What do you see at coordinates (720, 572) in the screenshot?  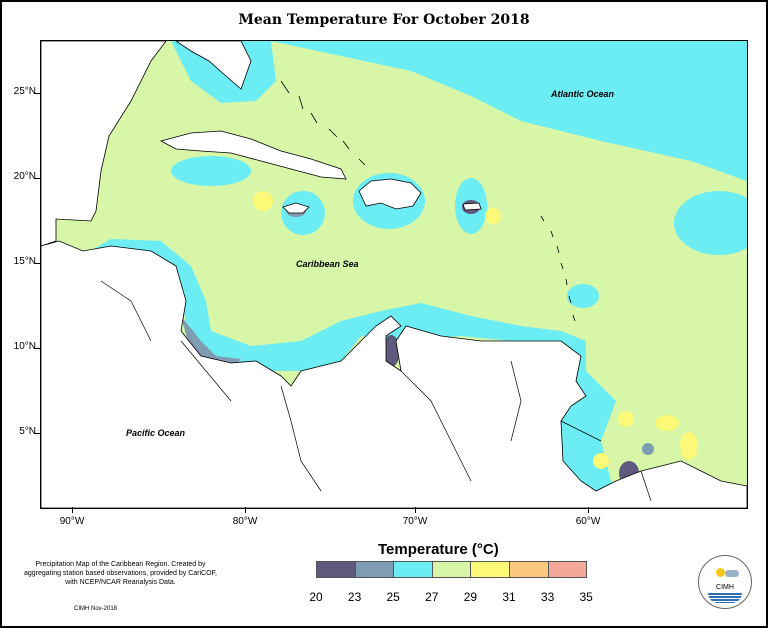 I see `sun-icon` at bounding box center [720, 572].